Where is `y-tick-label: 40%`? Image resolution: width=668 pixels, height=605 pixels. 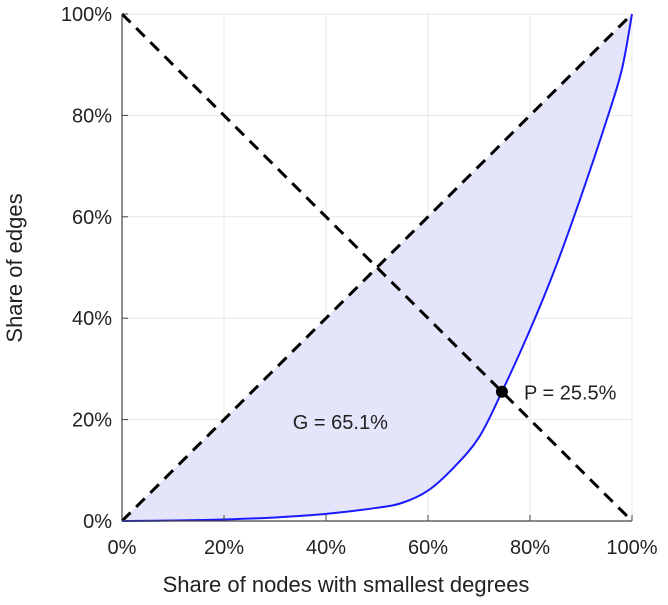
y-tick-label: 40% is located at coordinates (92, 319).